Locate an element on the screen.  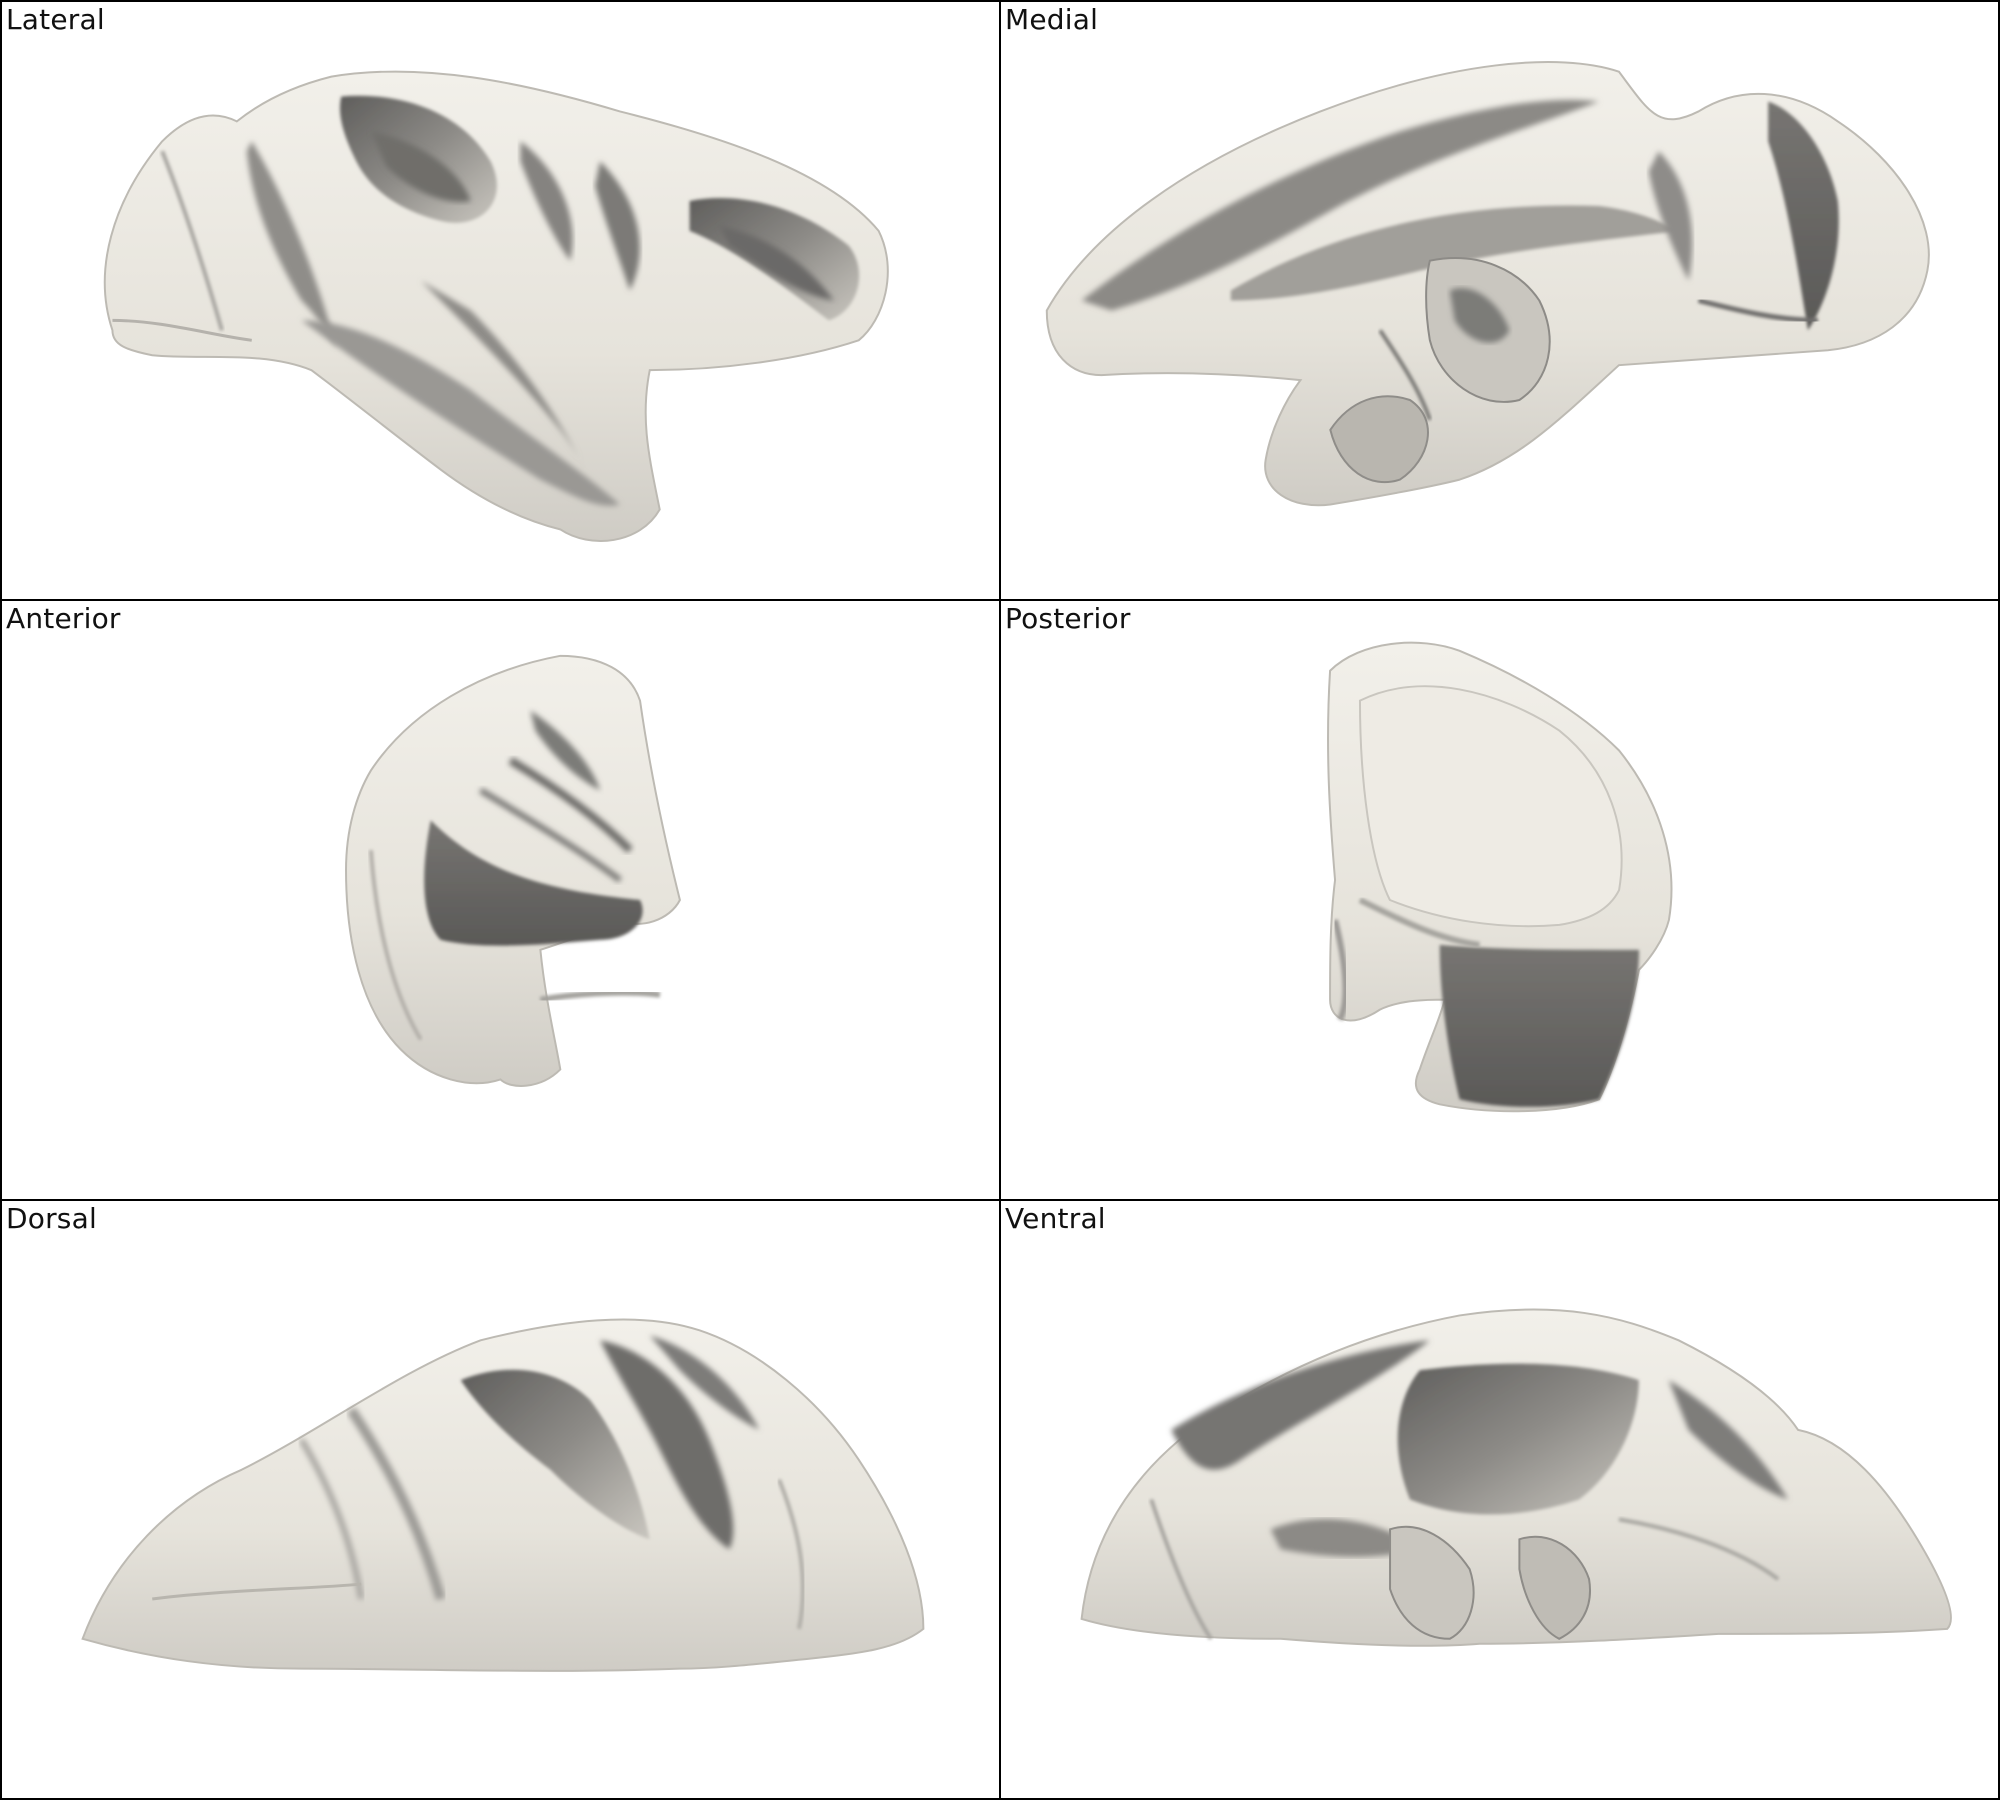
medial-surface-render is located at coordinates (1487, 284).